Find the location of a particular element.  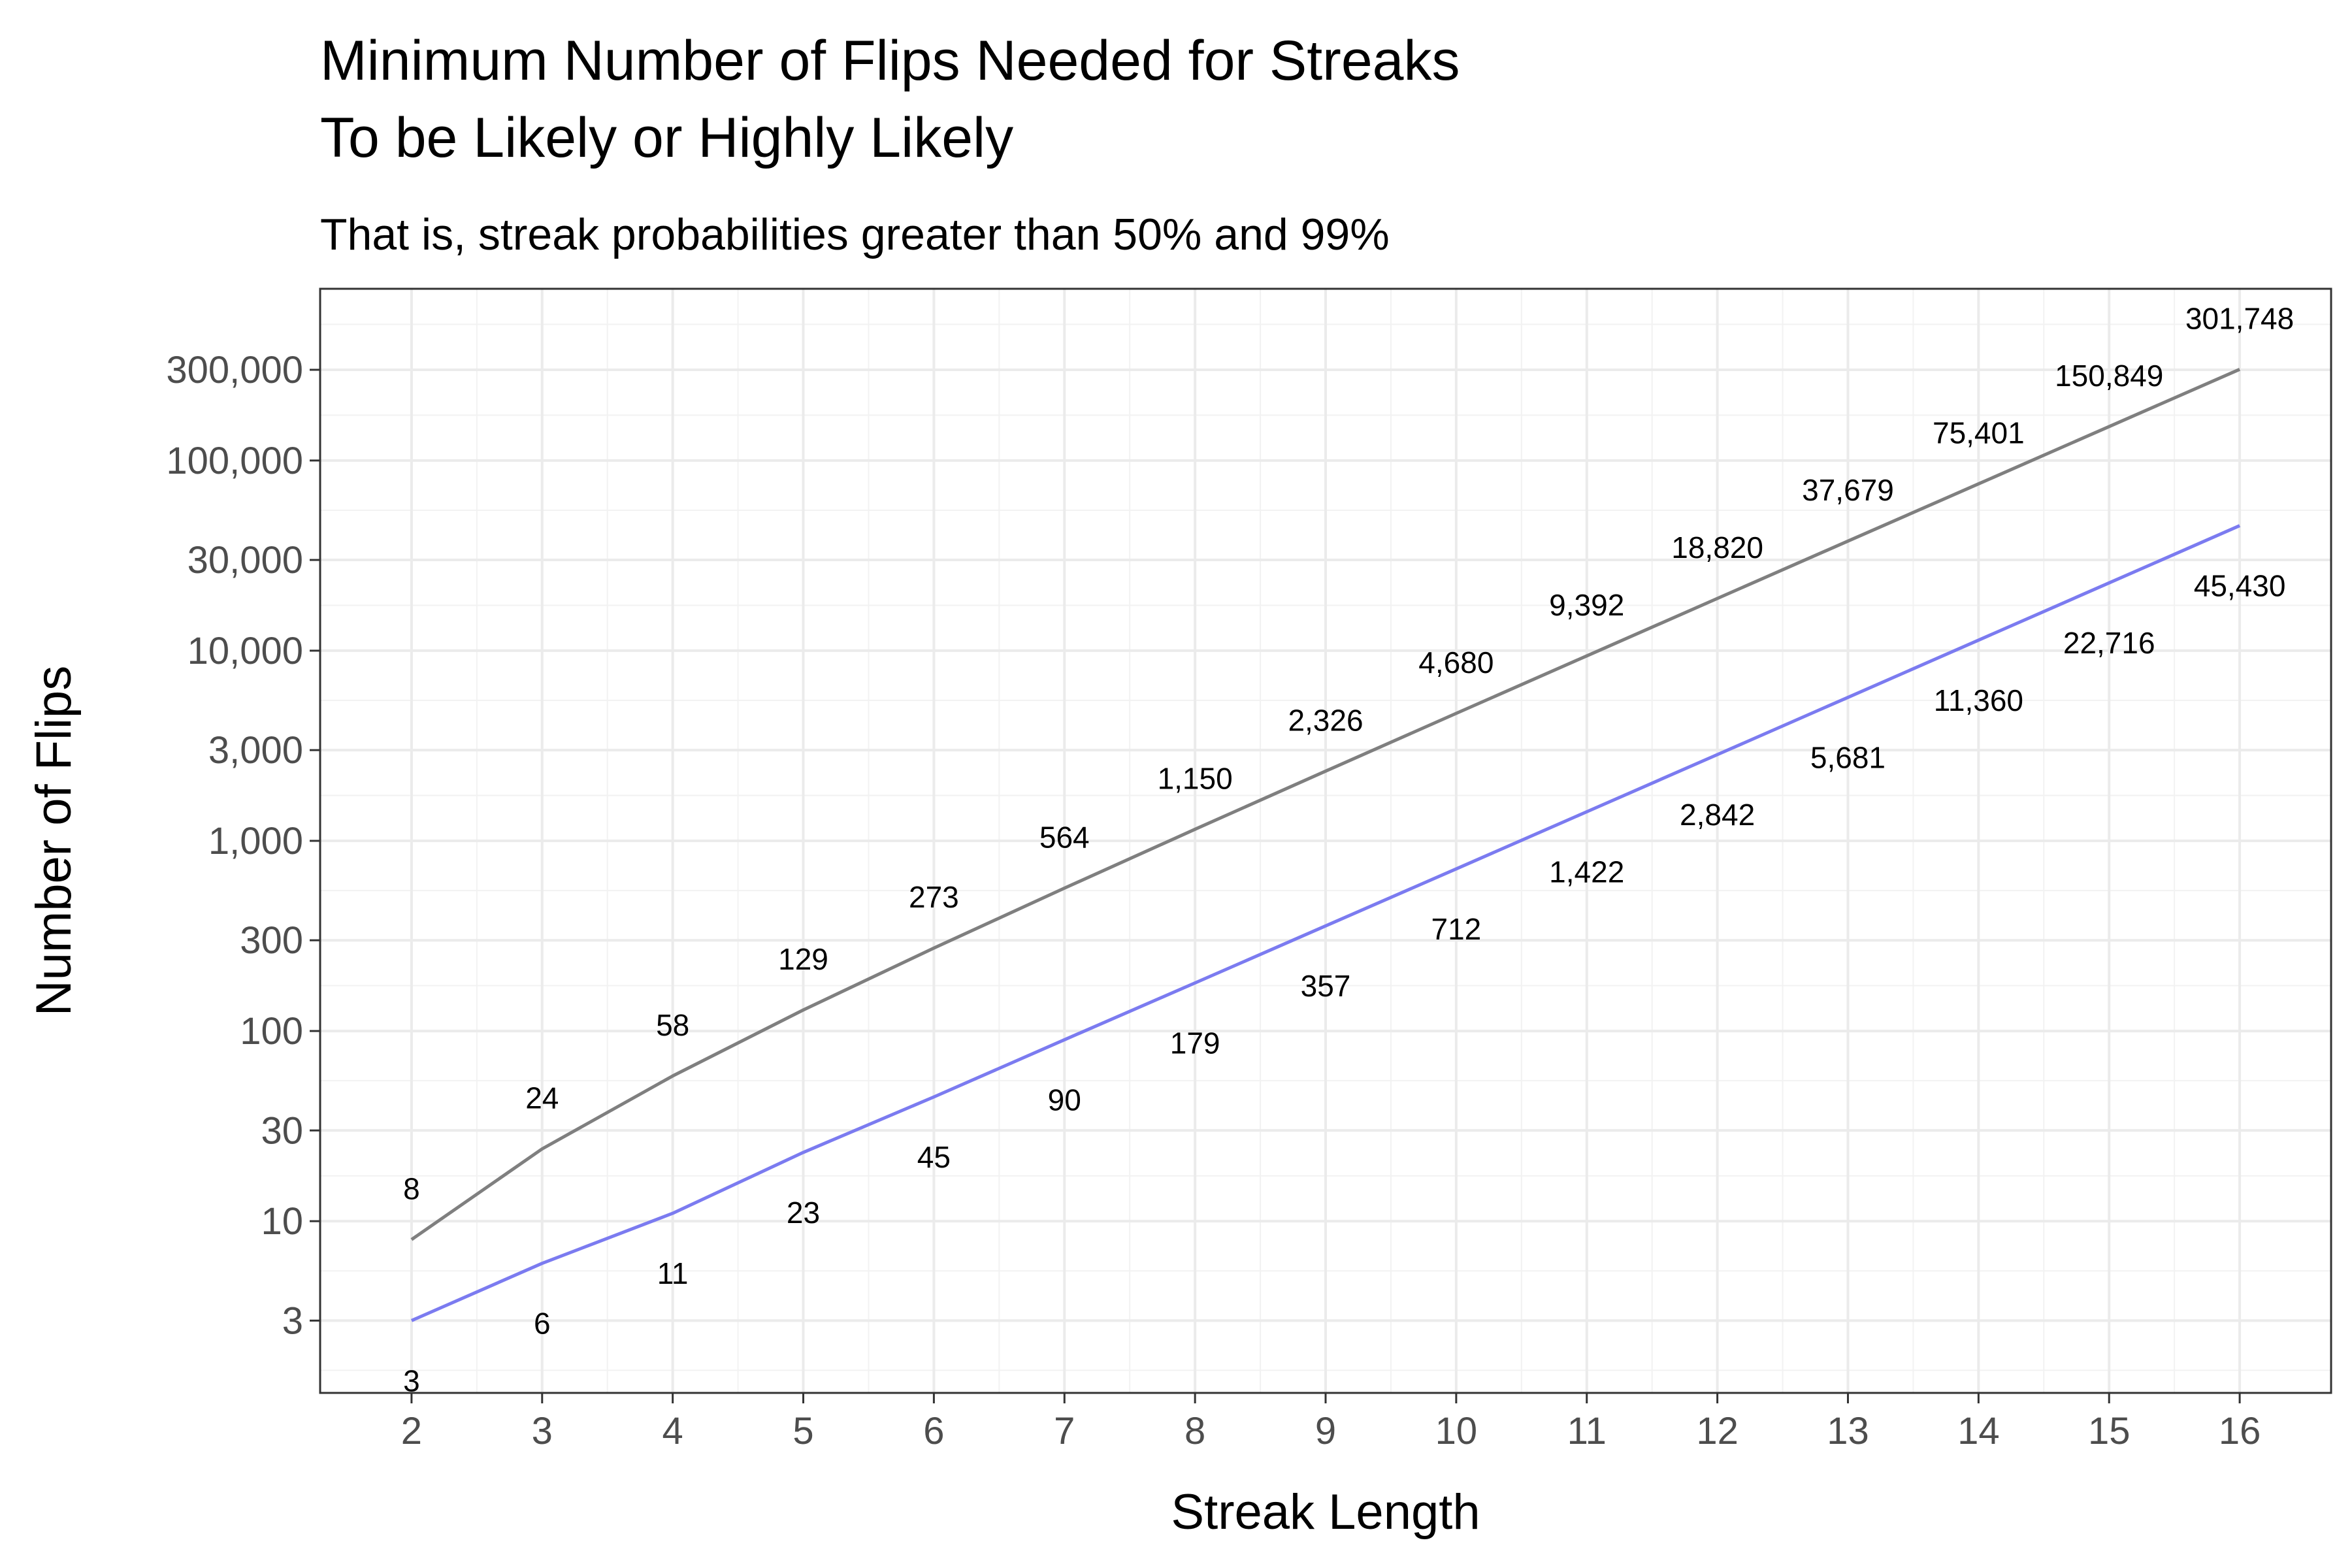

series-1-data-label: 75,401 is located at coordinates (1979, 433).